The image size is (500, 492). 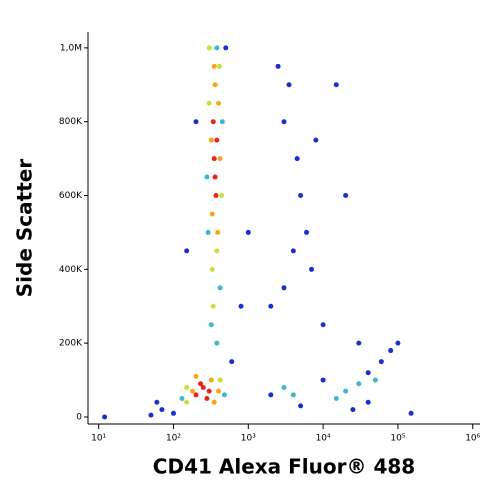 I want to click on x-tick-label: 10¹, so click(x=98, y=439).